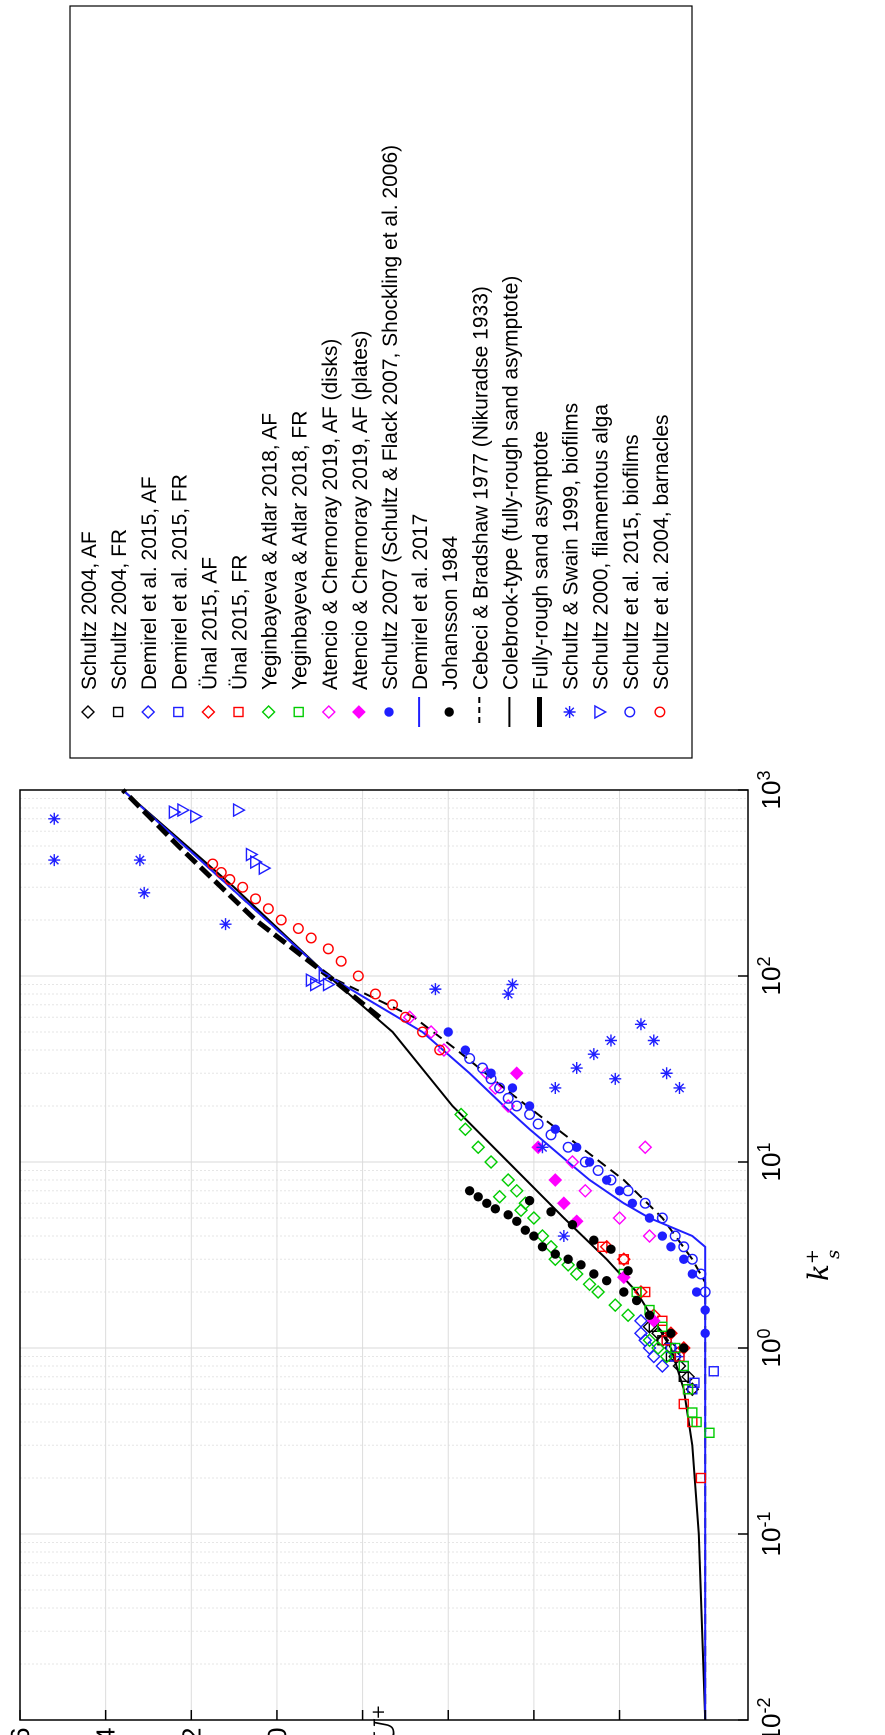 Image resolution: width=885 pixels, height=1735 pixels. What do you see at coordinates (601, 547) in the screenshot?
I see `legend-label: Schultz 2000, filamentous alga` at bounding box center [601, 547].